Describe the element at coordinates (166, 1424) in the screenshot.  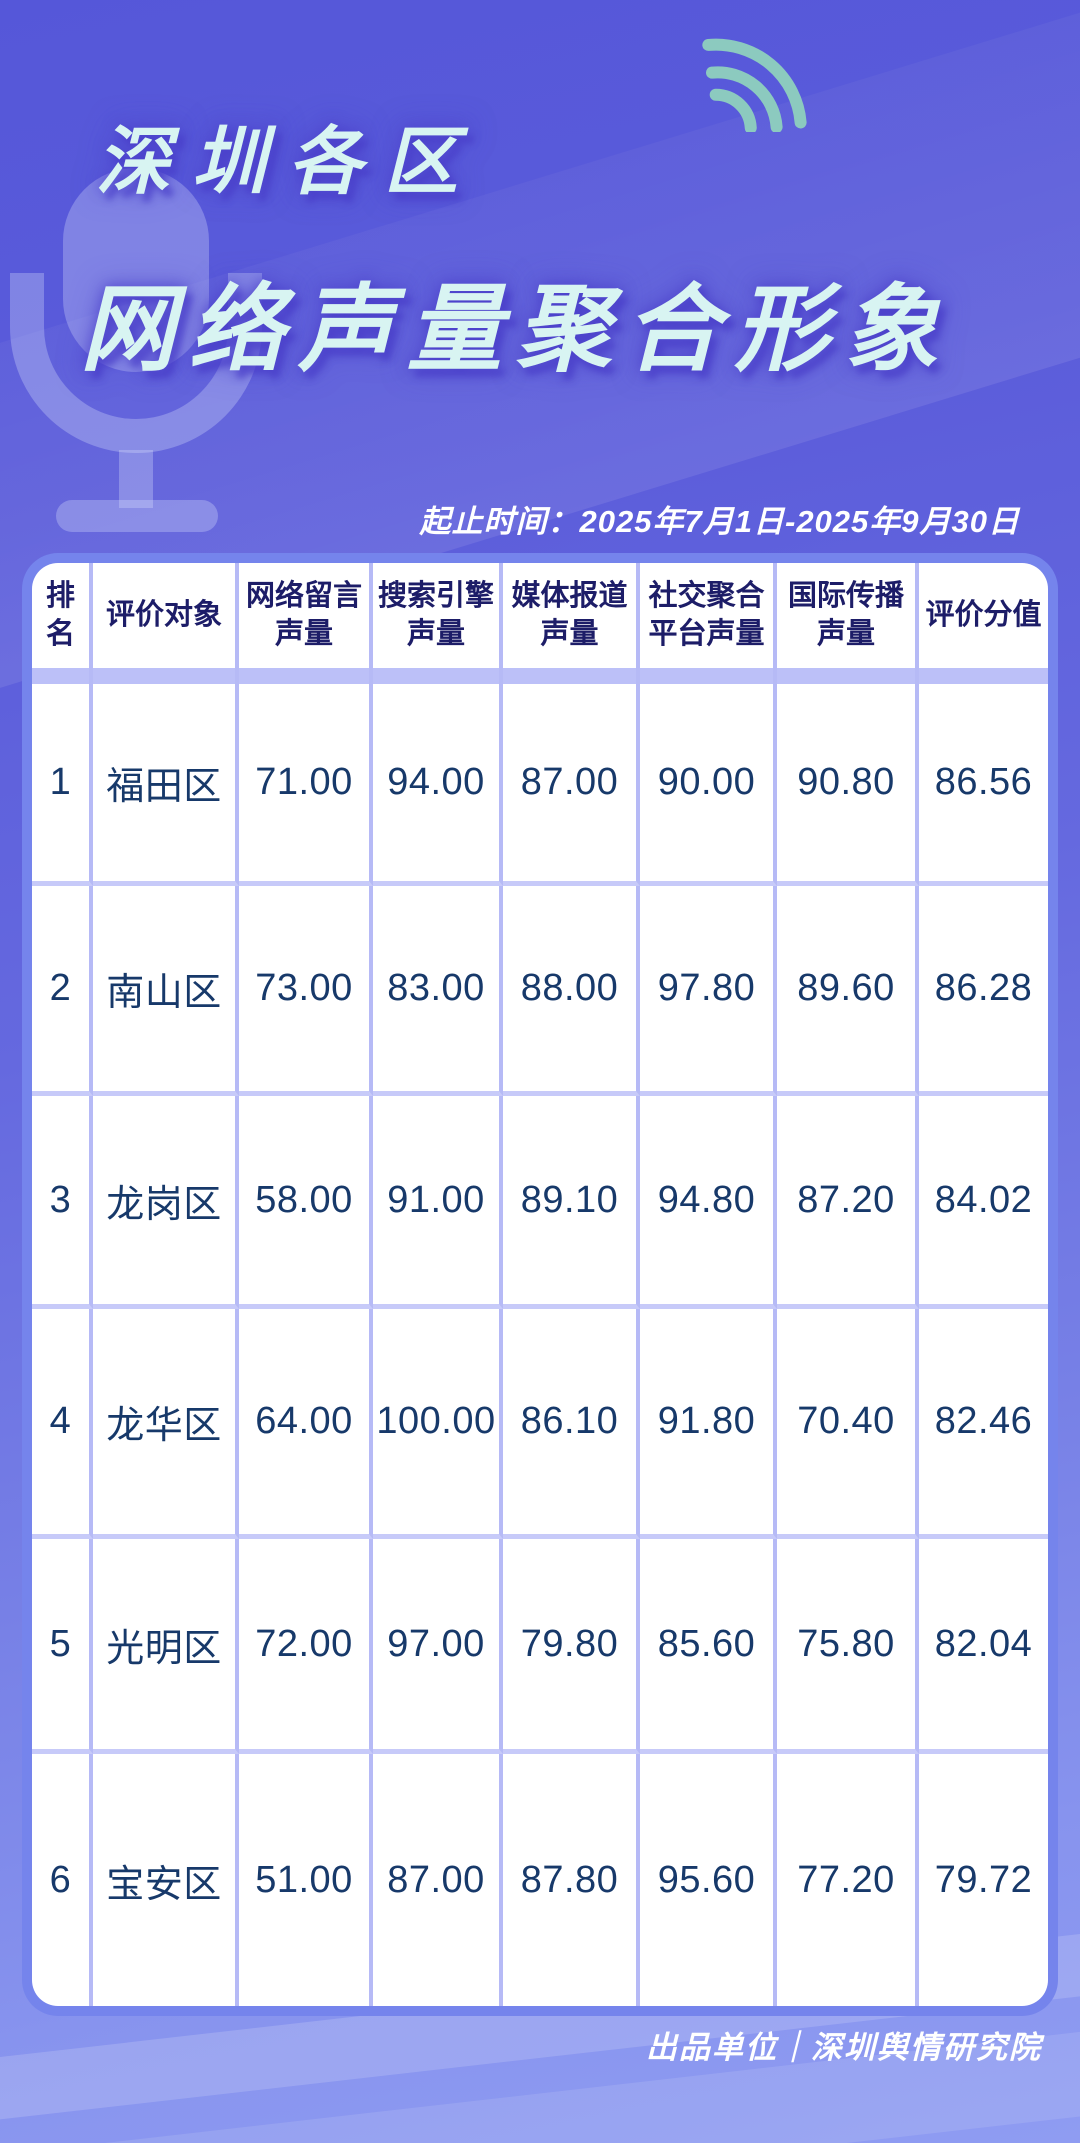
I see `district-cell: 龙华区` at that location.